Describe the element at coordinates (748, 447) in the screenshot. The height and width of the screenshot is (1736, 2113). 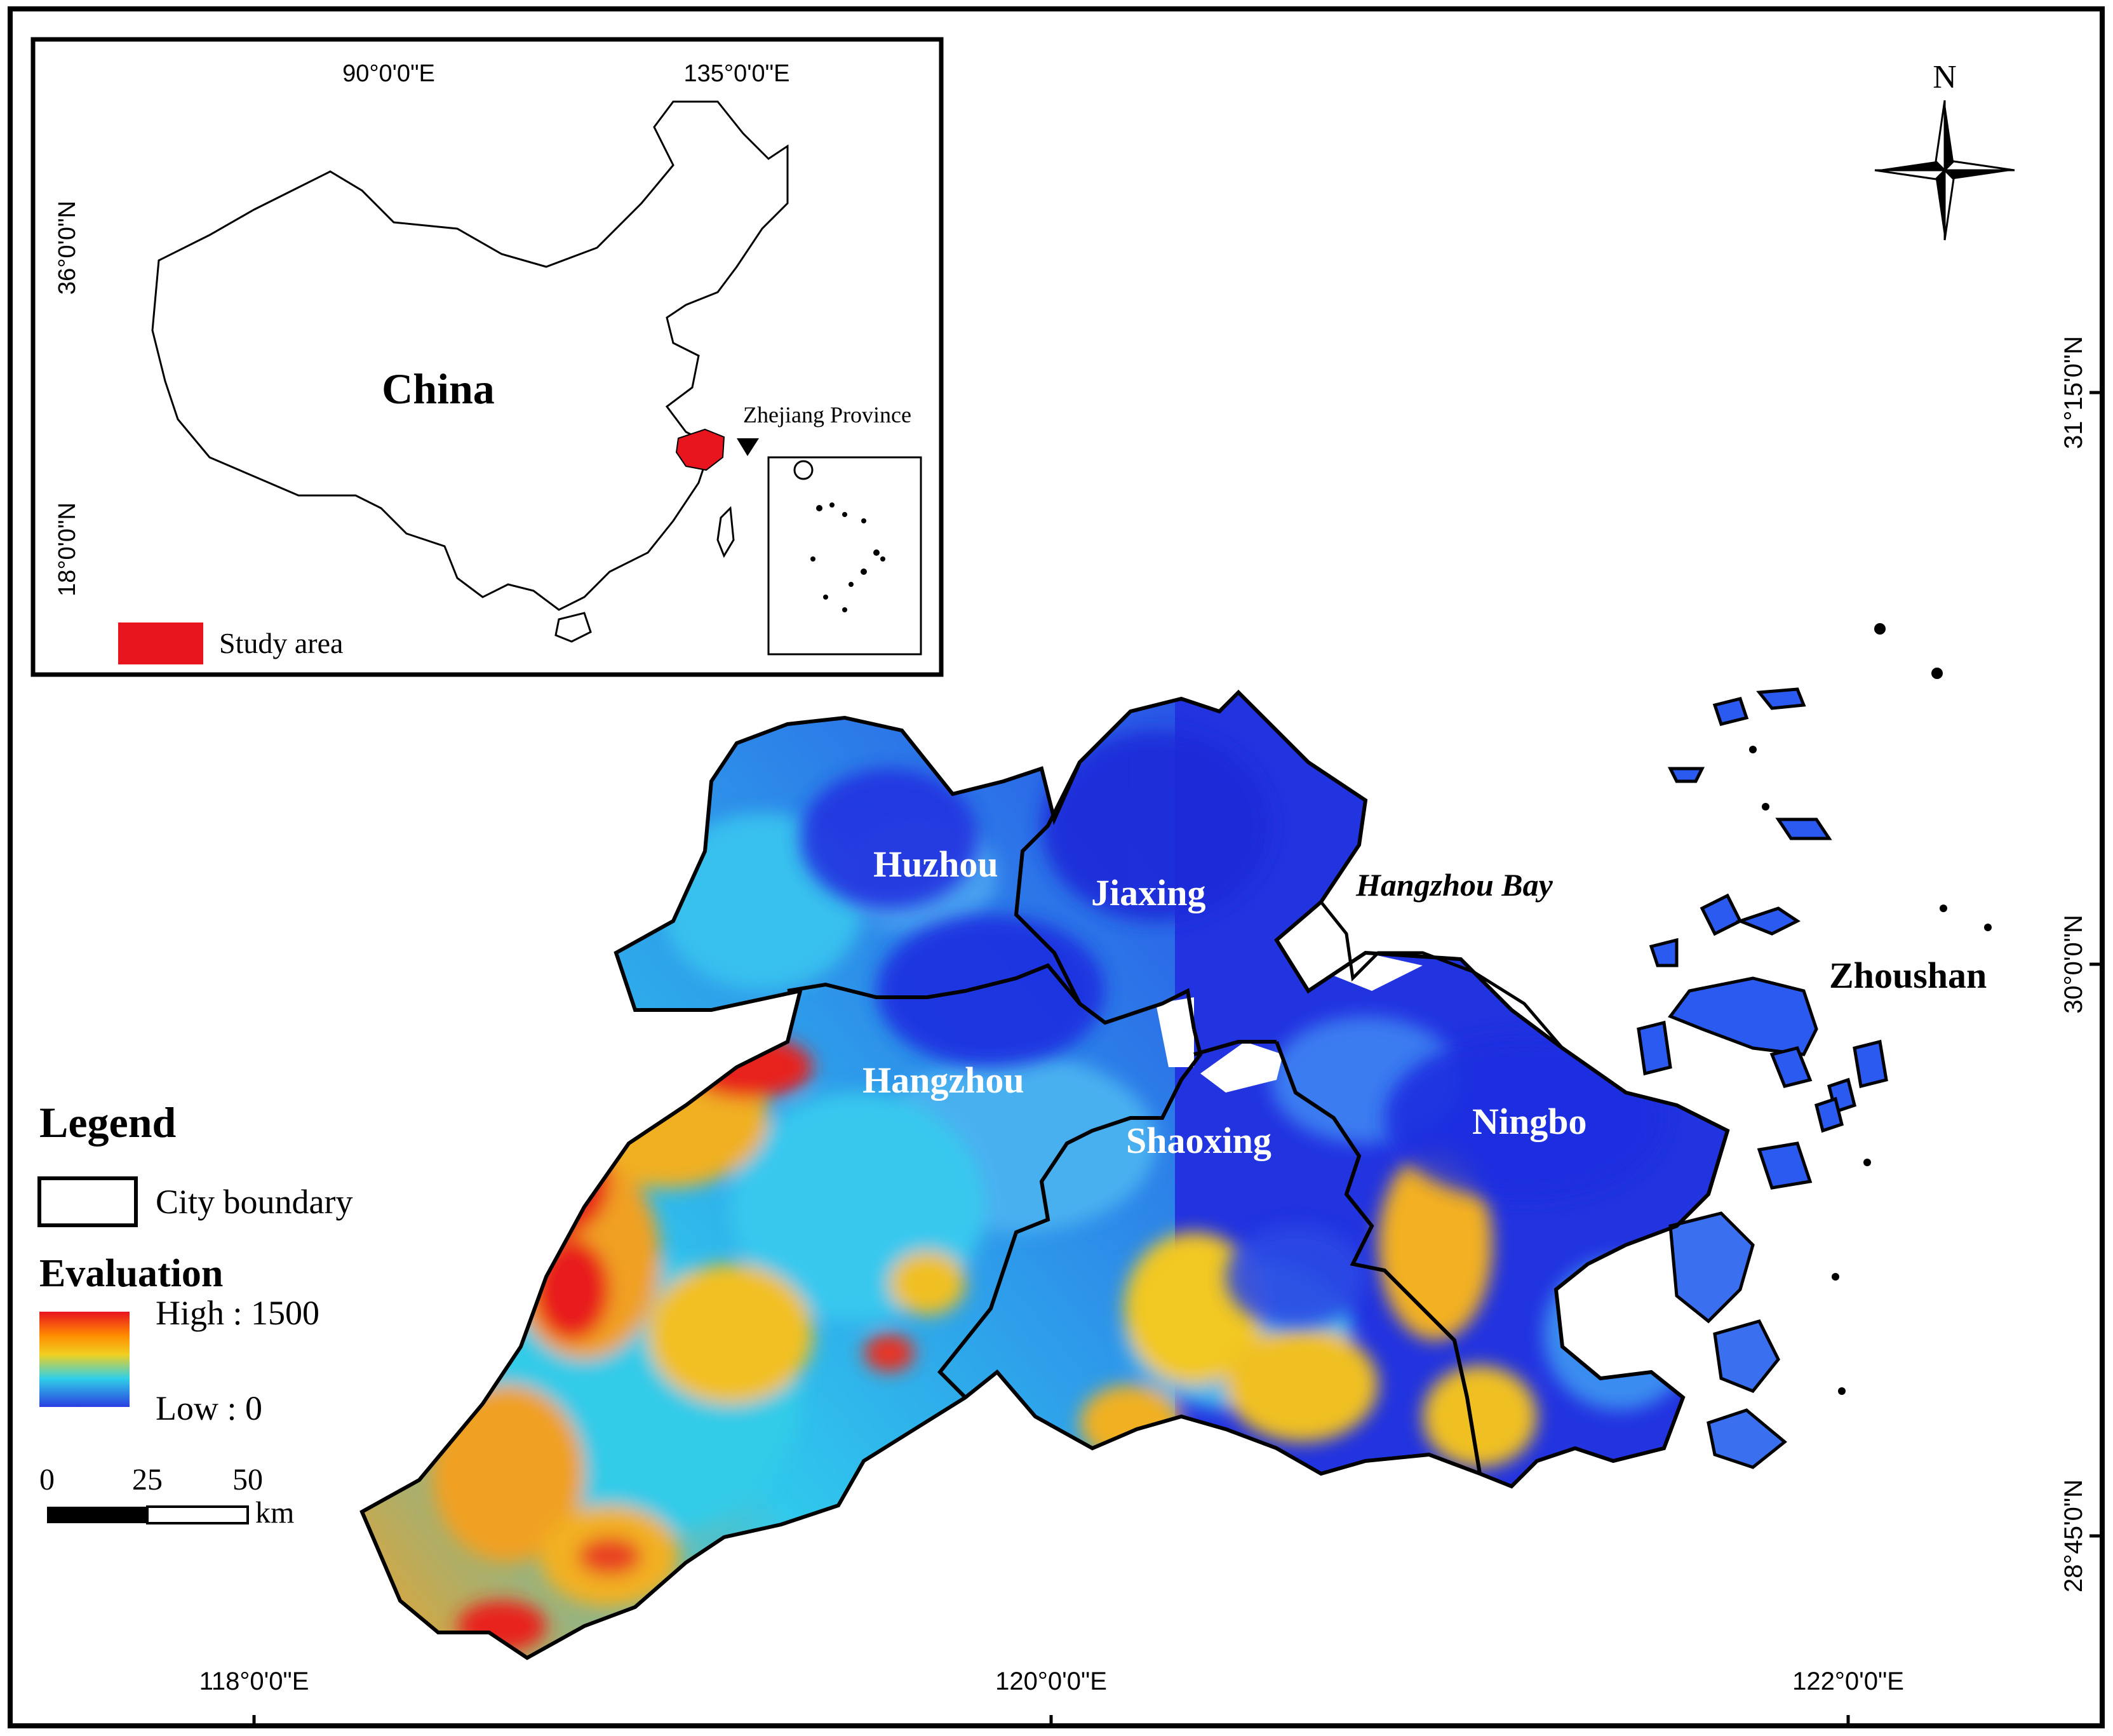
I see `inset-pointer-icon` at that location.